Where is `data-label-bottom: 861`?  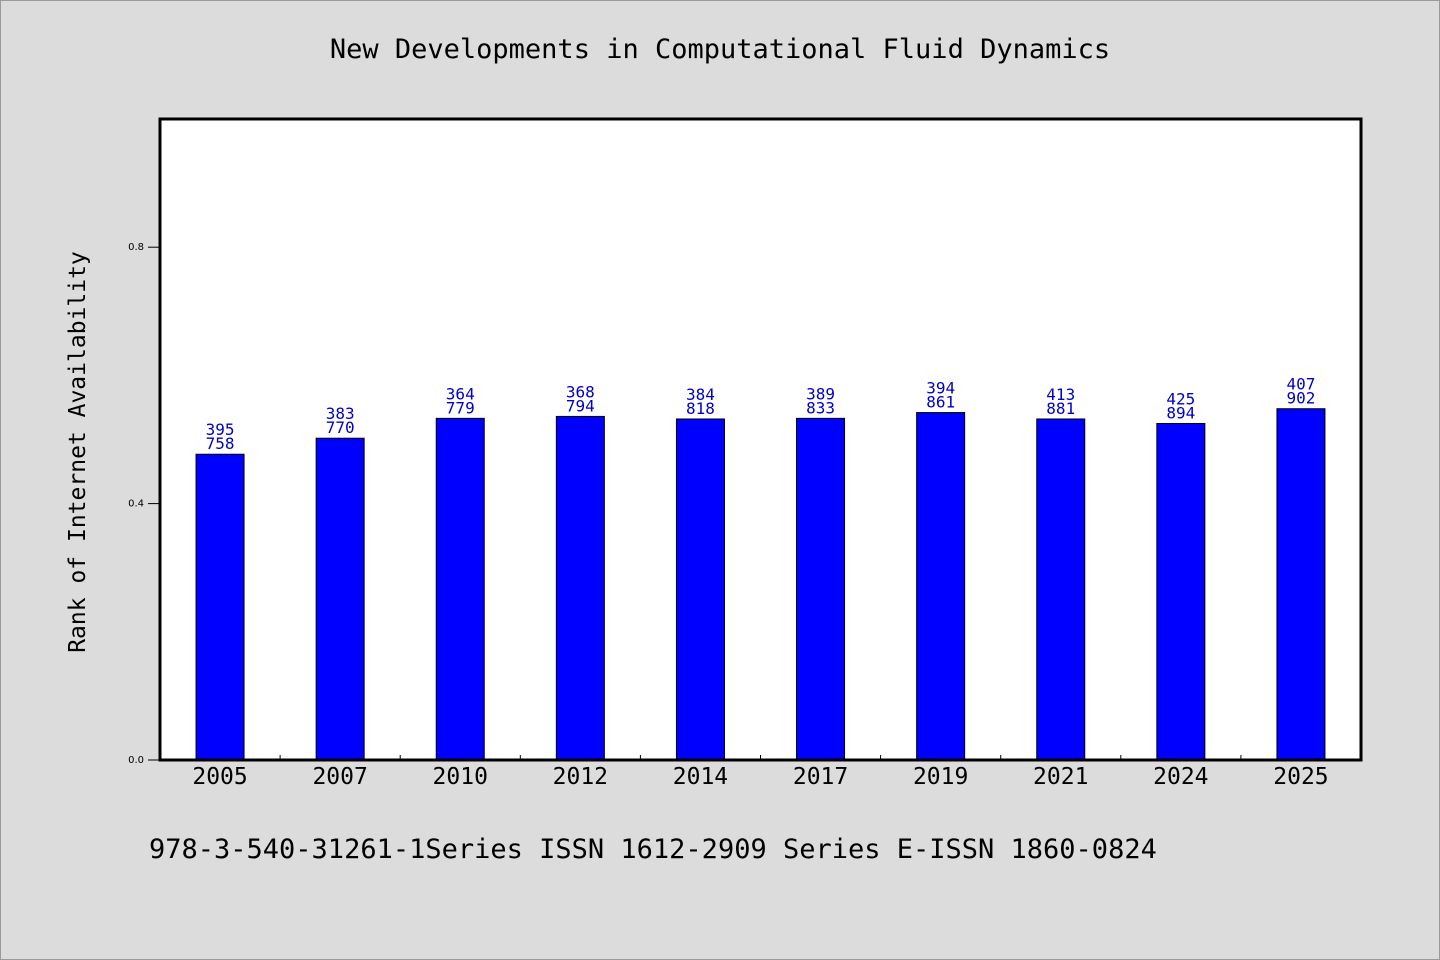 data-label-bottom: 861 is located at coordinates (940, 402).